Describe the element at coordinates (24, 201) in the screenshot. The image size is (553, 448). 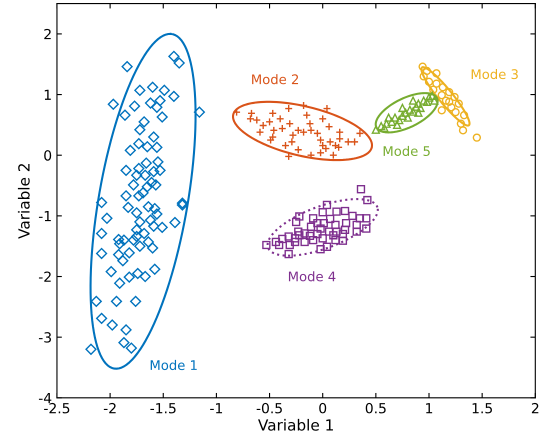
I see `y-axis-title: Variable 2` at that location.